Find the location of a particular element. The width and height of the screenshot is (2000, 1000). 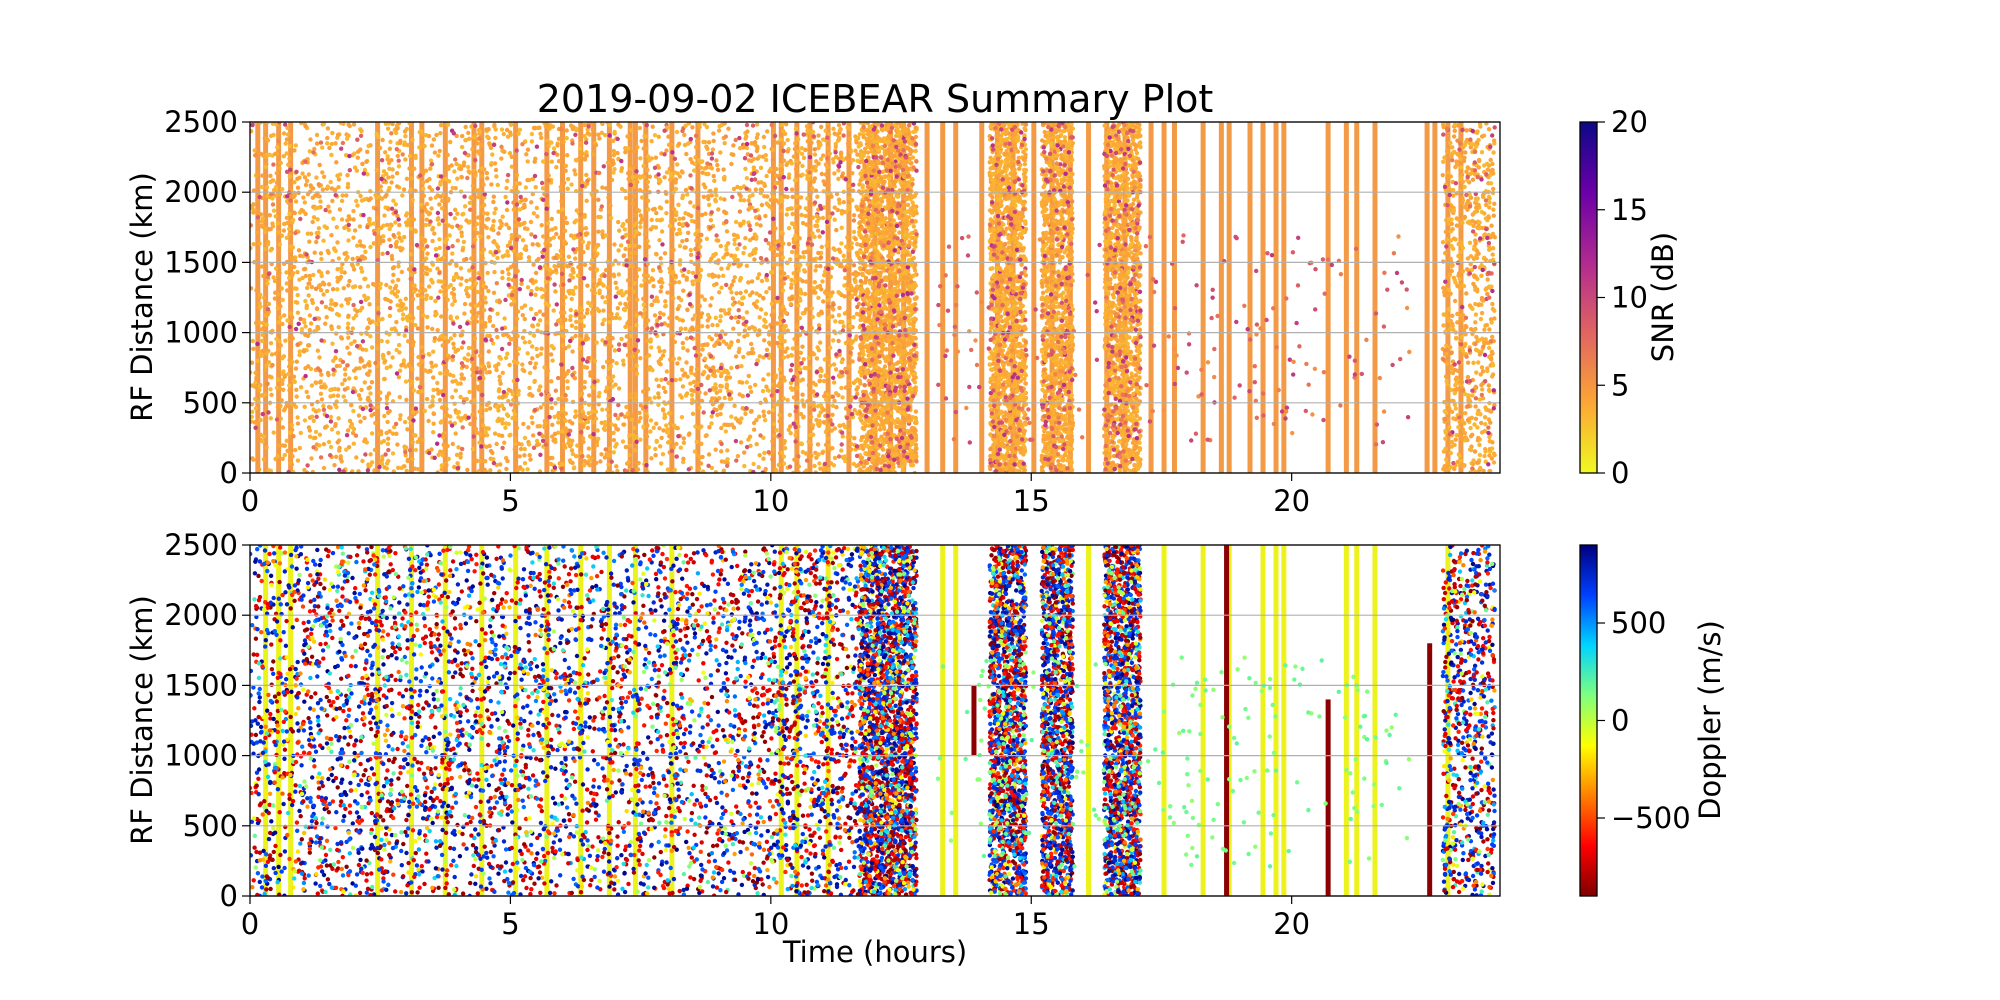

x-tick-label: 10 is located at coordinates (770, 501).